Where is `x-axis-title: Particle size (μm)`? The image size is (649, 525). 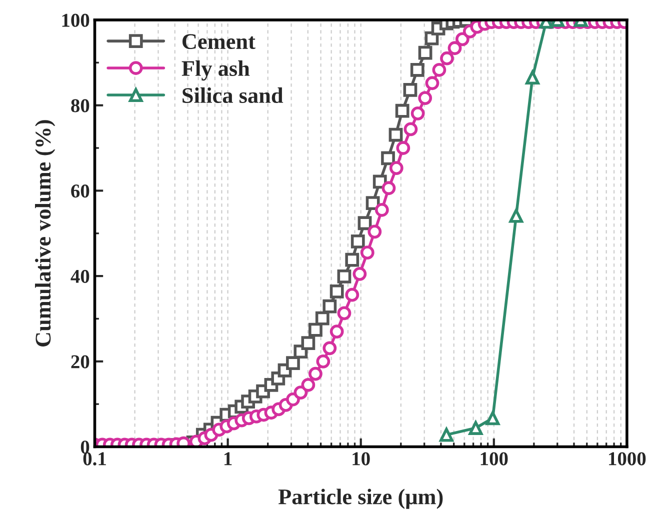
x-axis-title: Particle size (μm) is located at coordinates (360, 498).